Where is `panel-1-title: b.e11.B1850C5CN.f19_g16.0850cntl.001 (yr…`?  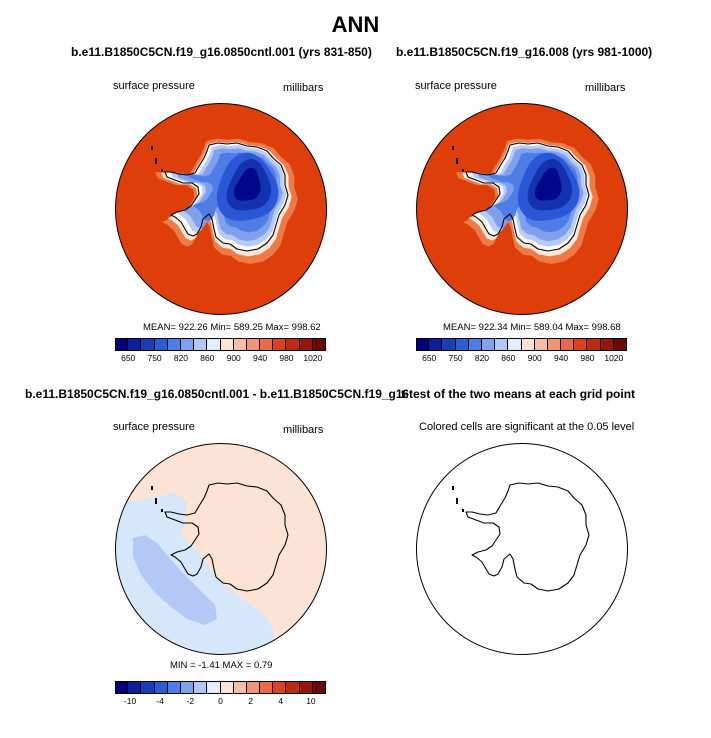
panel-1-title: b.e11.B1850C5CN.f19_g16.0850cntl.001 (yr… is located at coordinates (221, 52).